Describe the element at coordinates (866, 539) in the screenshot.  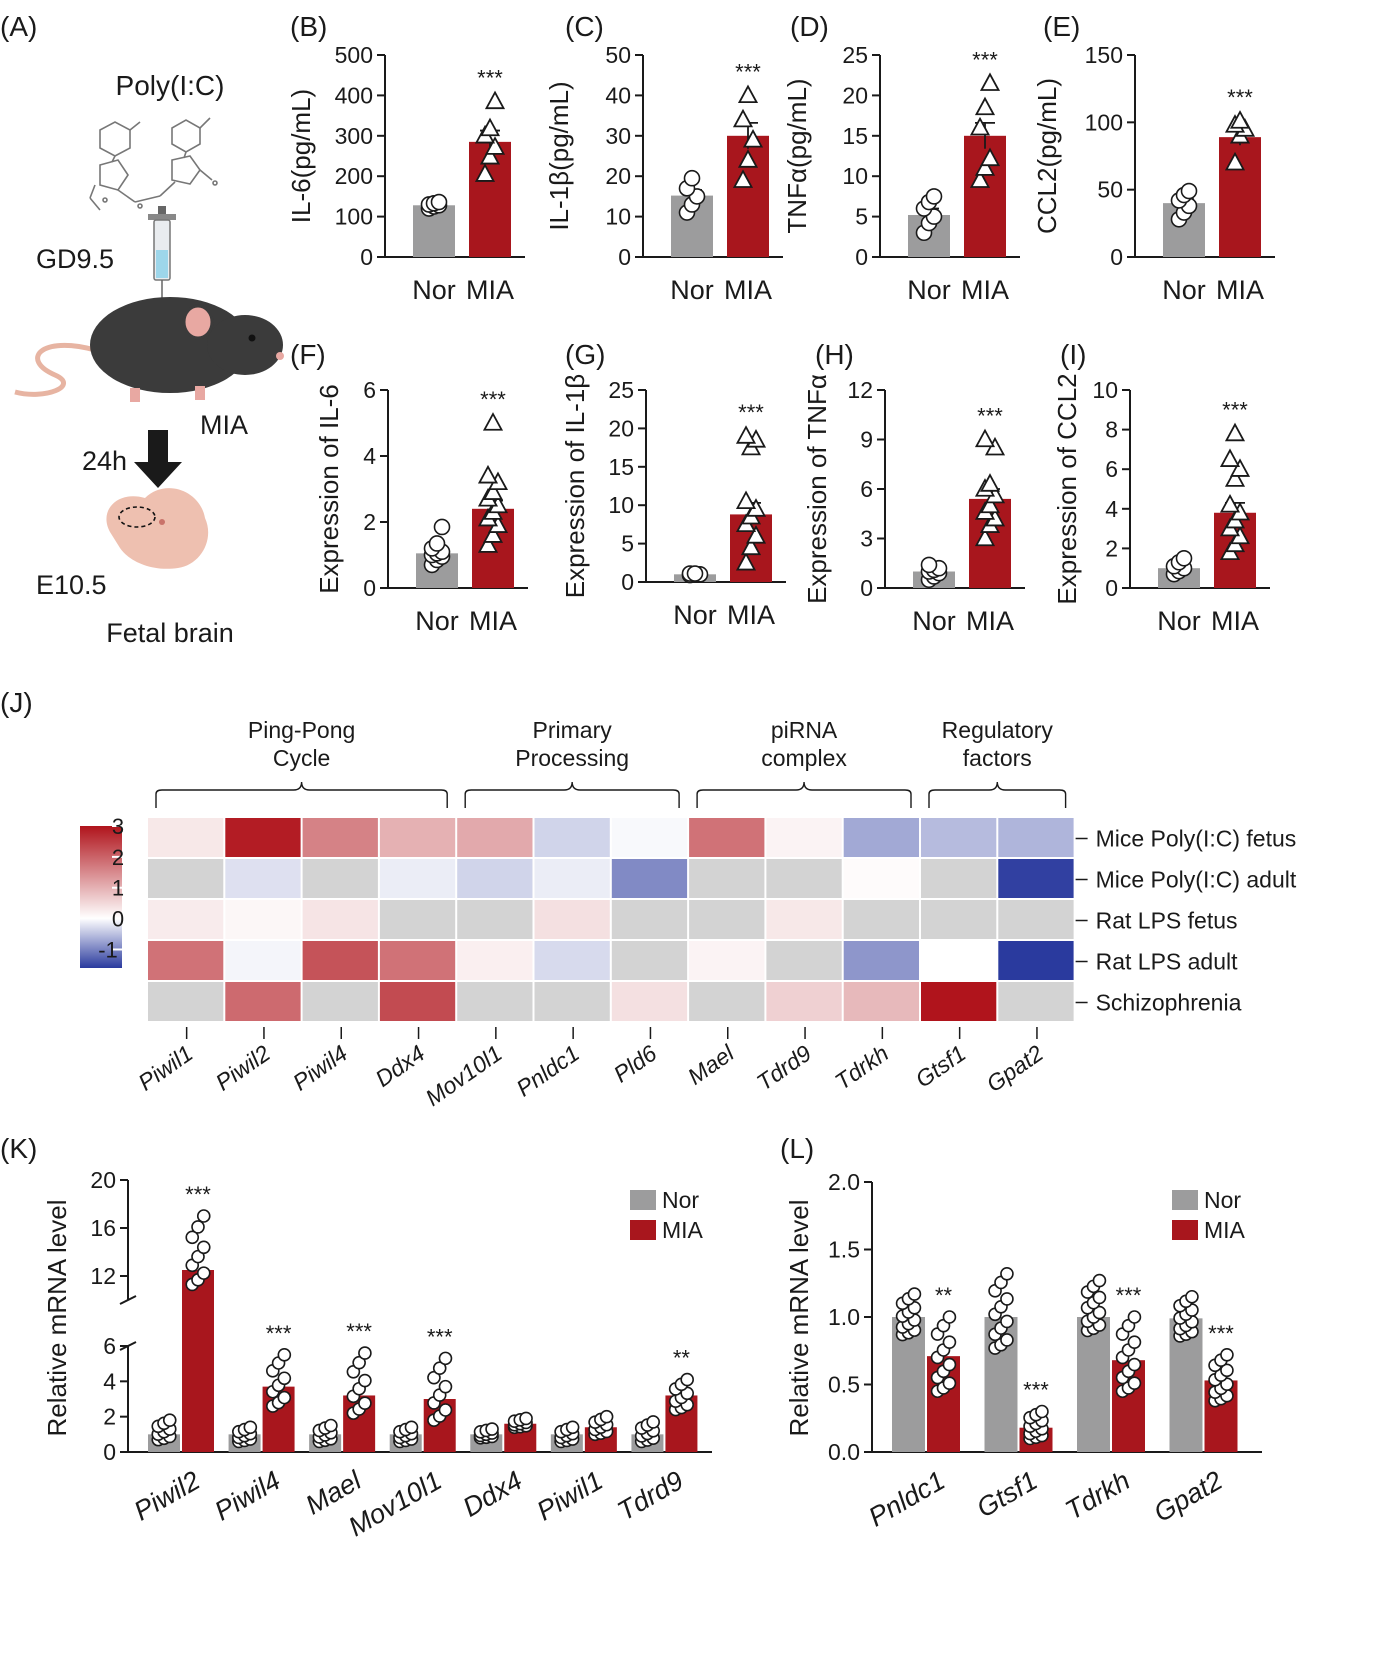
I see `y-tick-label: 3` at that location.